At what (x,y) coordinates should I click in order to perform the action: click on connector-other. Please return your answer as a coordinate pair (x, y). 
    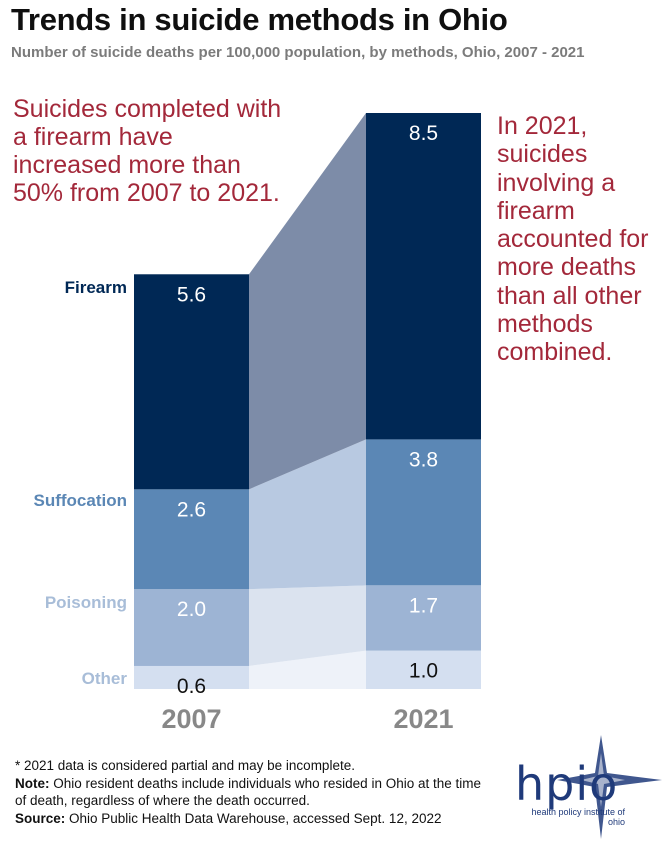
    Looking at the image, I should click on (307, 669).